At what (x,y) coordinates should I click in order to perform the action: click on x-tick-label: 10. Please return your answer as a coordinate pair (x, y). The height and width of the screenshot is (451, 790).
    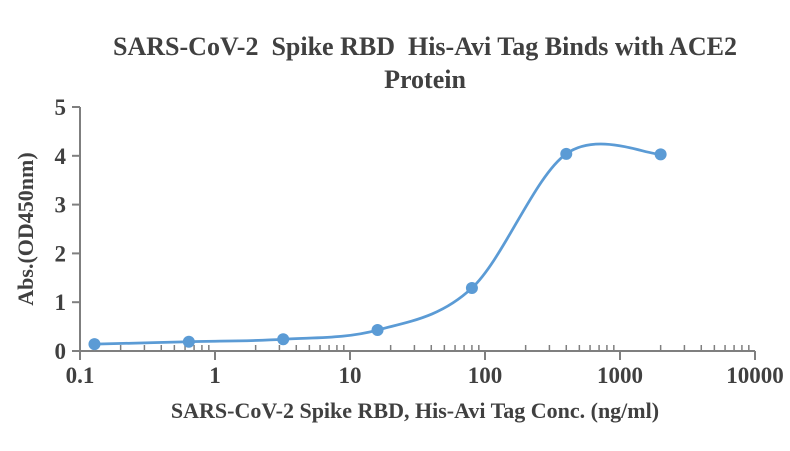
    Looking at the image, I should click on (350, 375).